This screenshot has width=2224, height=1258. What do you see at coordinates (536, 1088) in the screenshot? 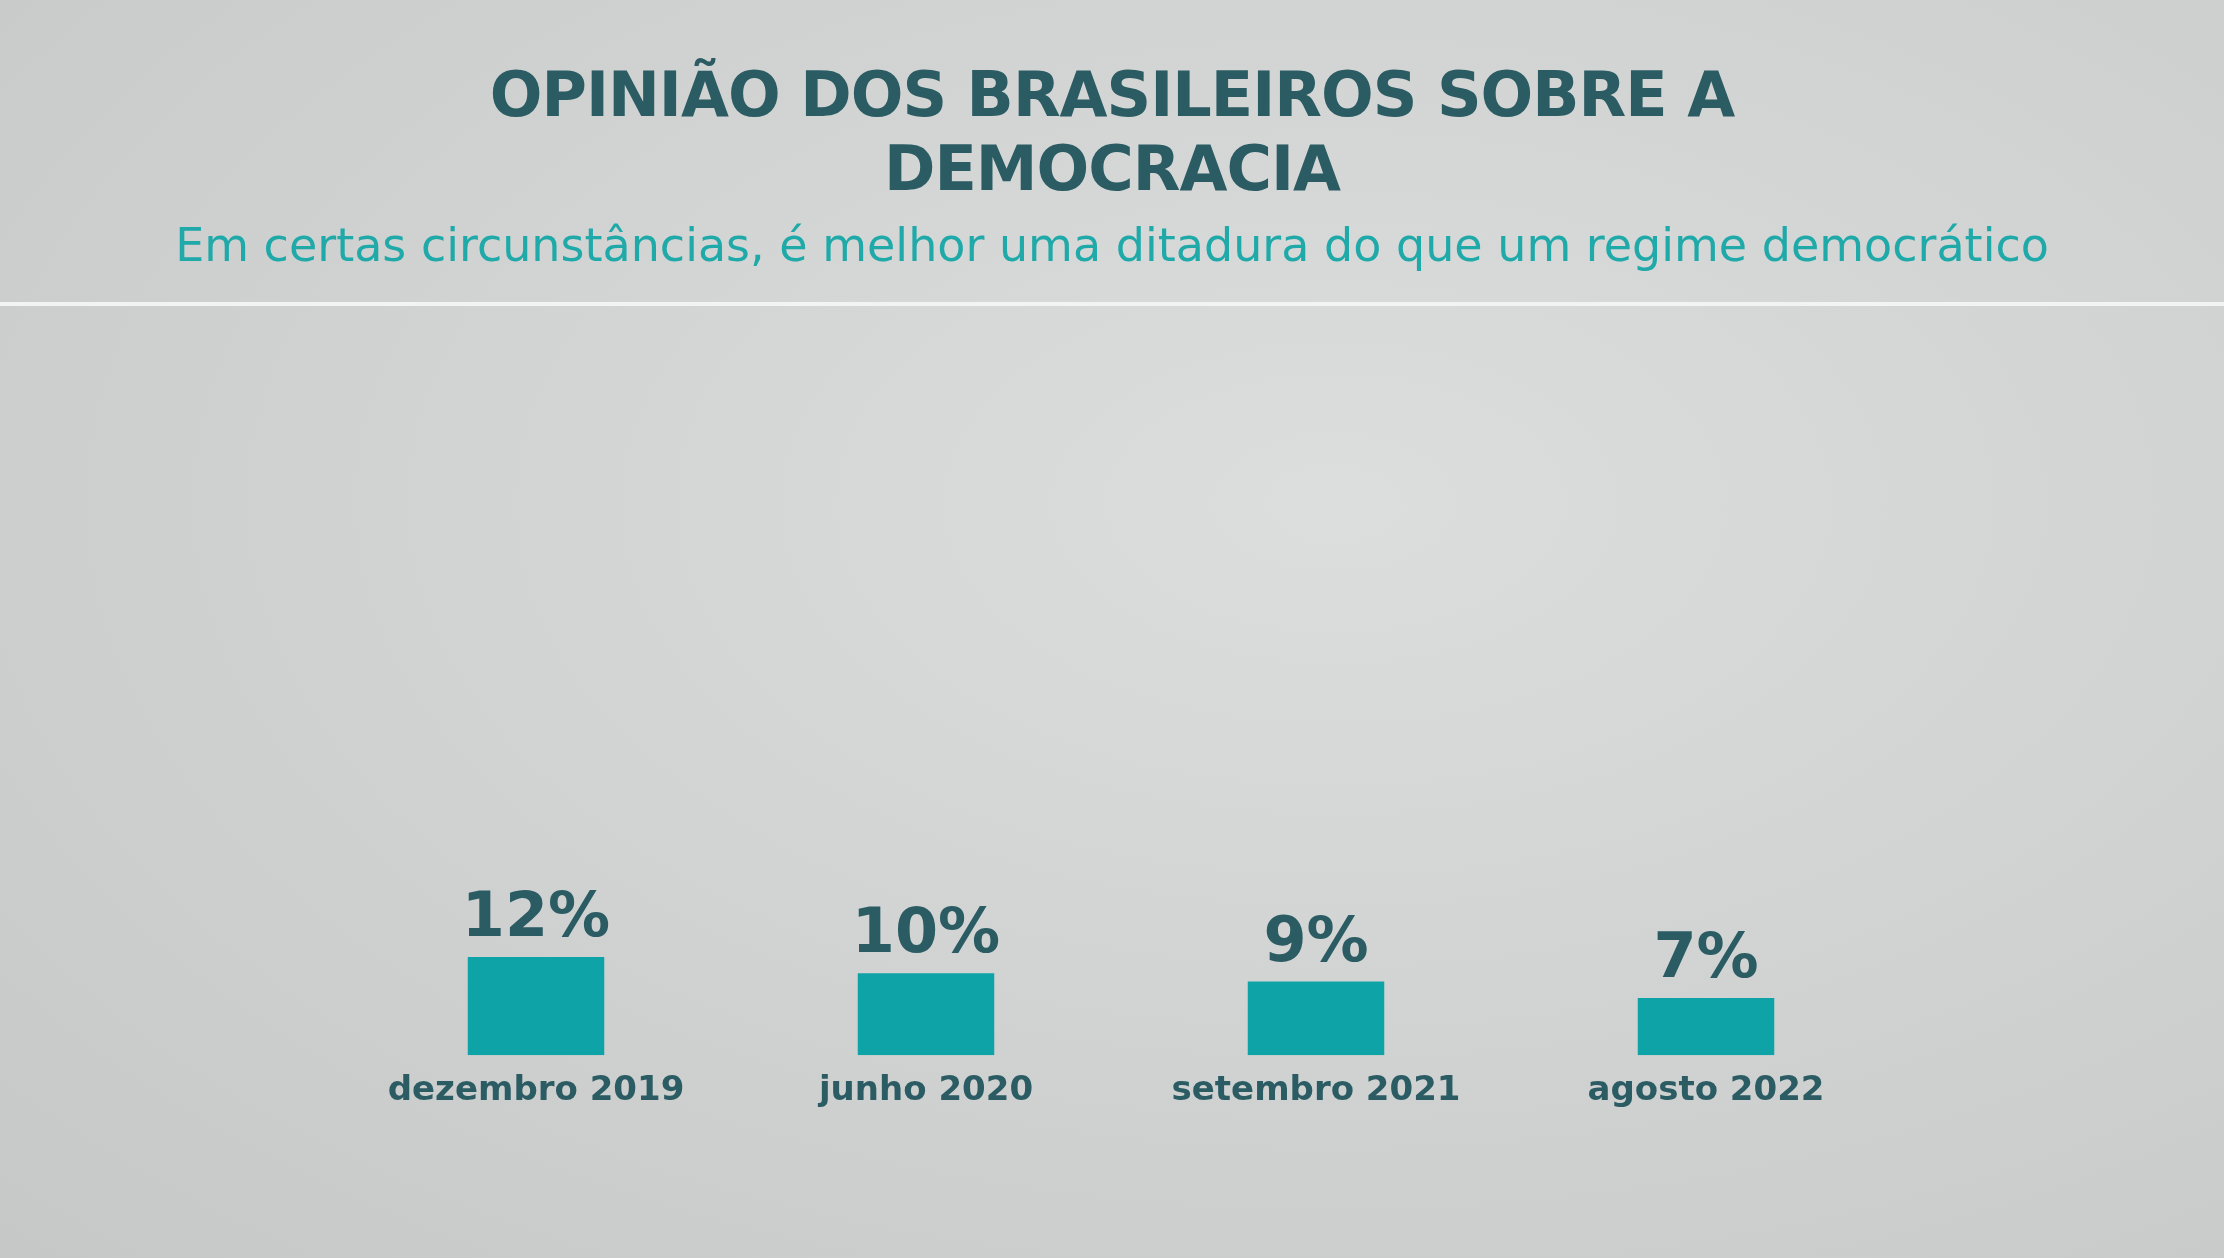
I see `x-tick-label: dezembro 2019` at bounding box center [536, 1088].